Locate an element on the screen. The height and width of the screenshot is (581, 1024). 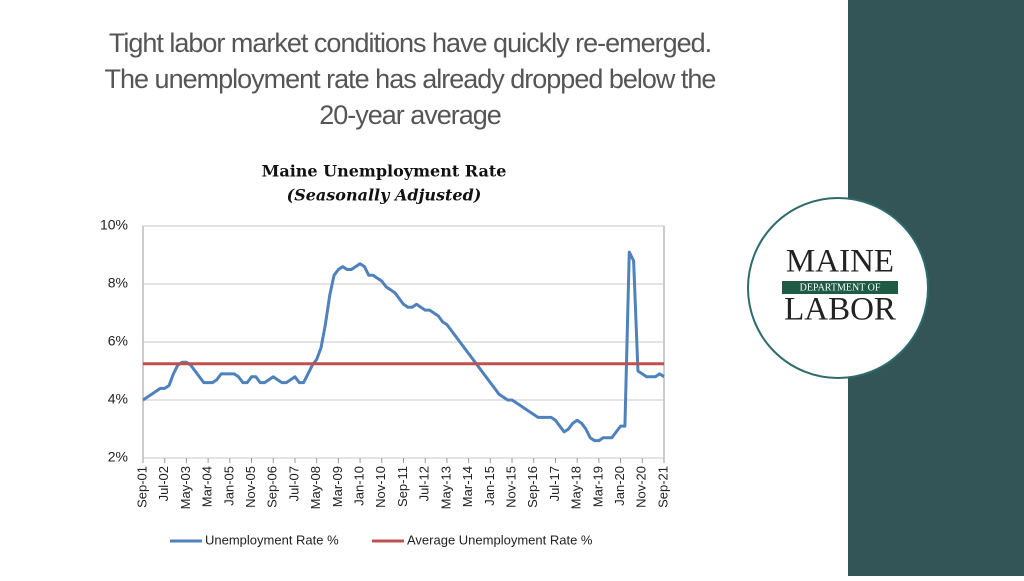
x-tick-label: May-08 is located at coordinates (315, 487).